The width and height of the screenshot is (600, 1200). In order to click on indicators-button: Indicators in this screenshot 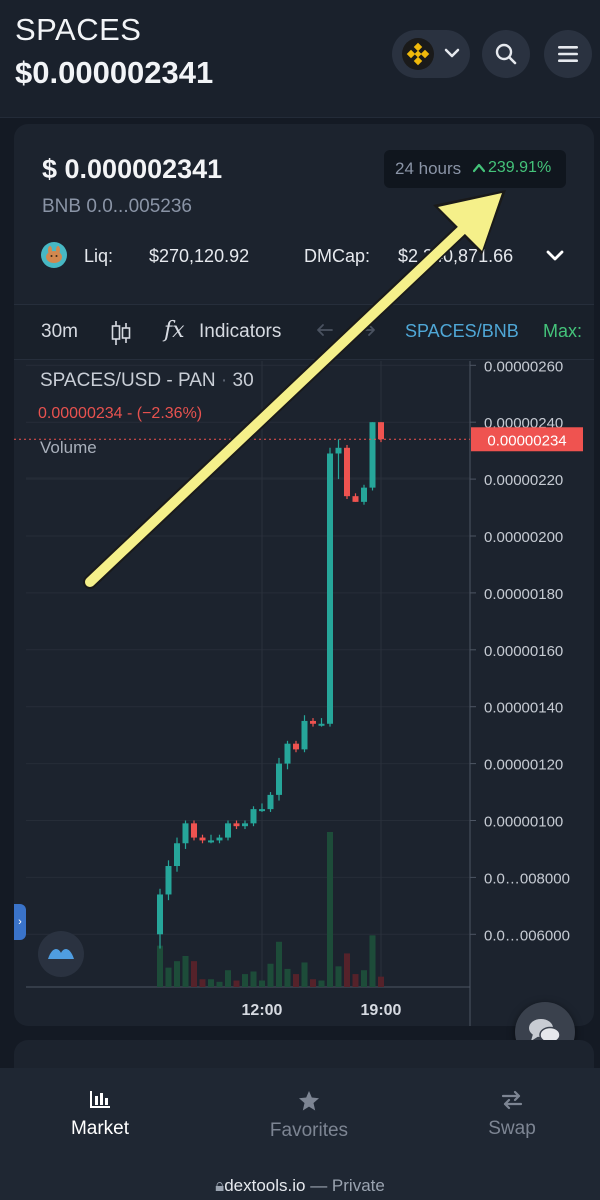, I will do `click(240, 331)`.